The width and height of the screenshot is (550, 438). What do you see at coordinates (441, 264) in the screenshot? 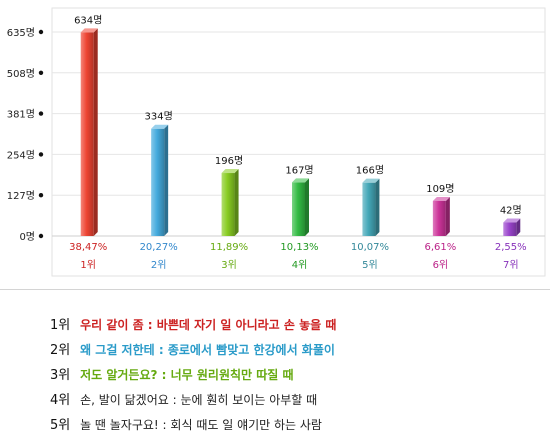
I see `category-label: 6위` at bounding box center [441, 264].